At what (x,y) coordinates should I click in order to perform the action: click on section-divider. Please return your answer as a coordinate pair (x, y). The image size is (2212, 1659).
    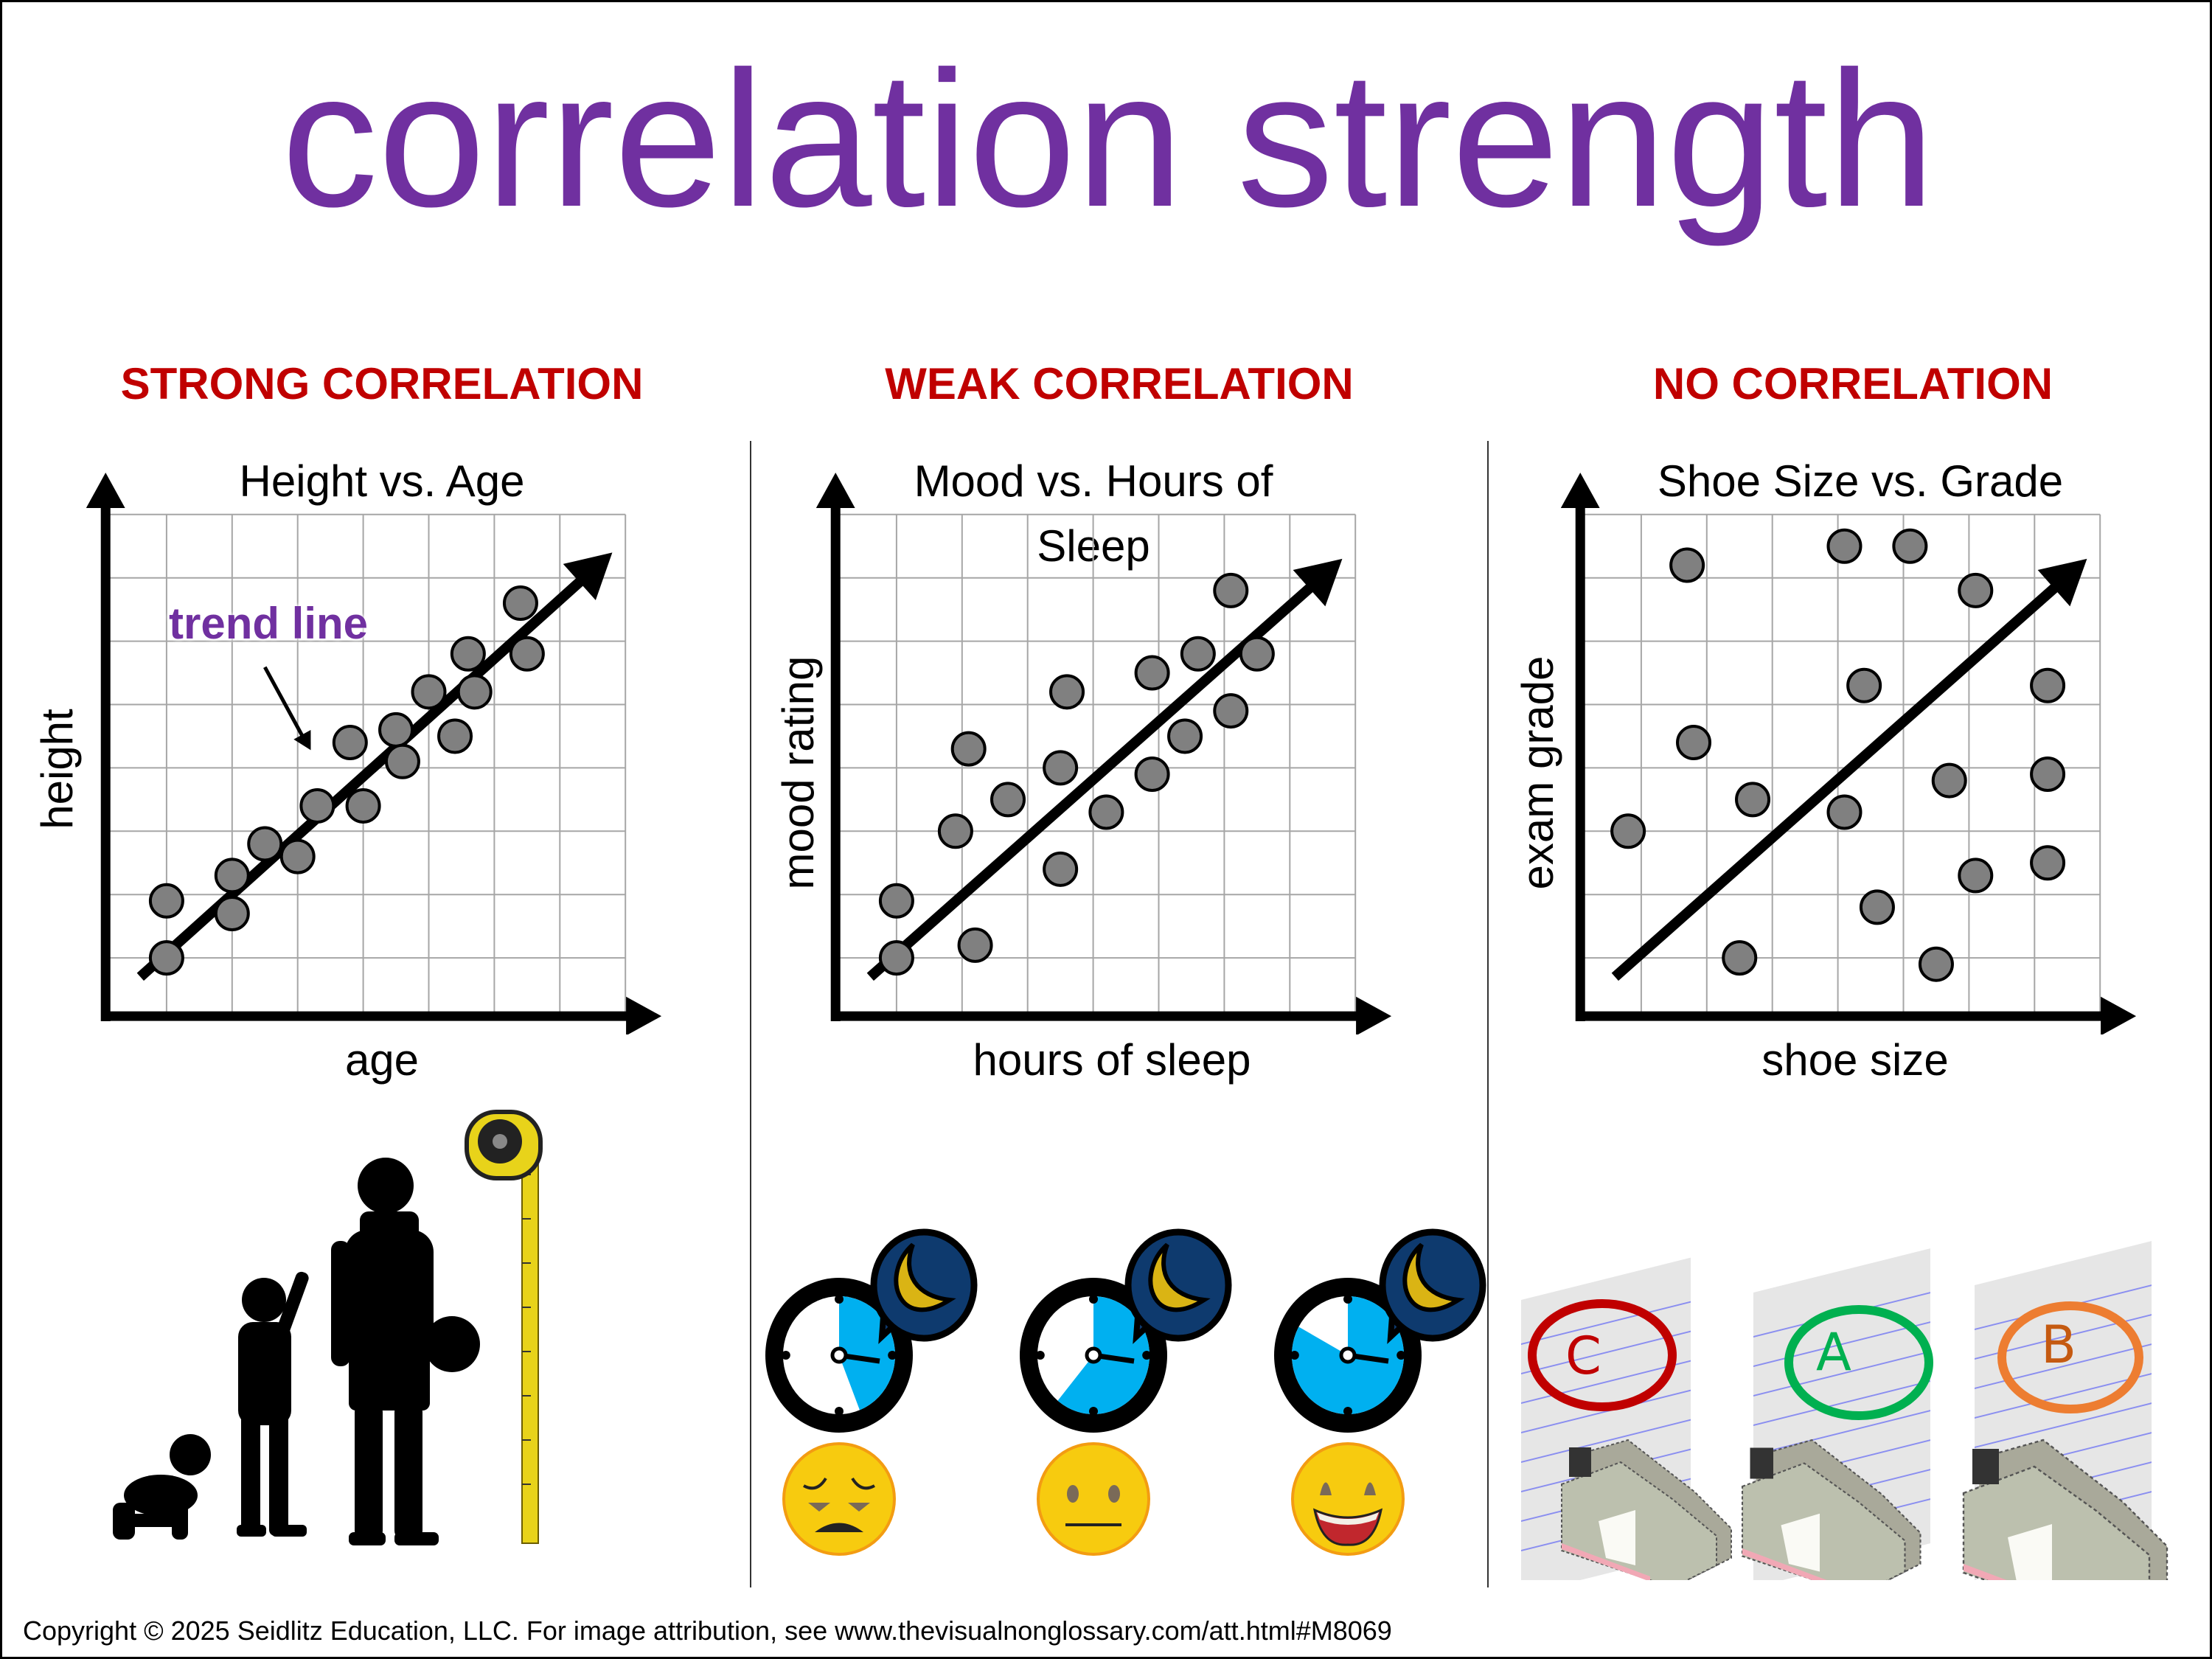
    Looking at the image, I should click on (1488, 1014).